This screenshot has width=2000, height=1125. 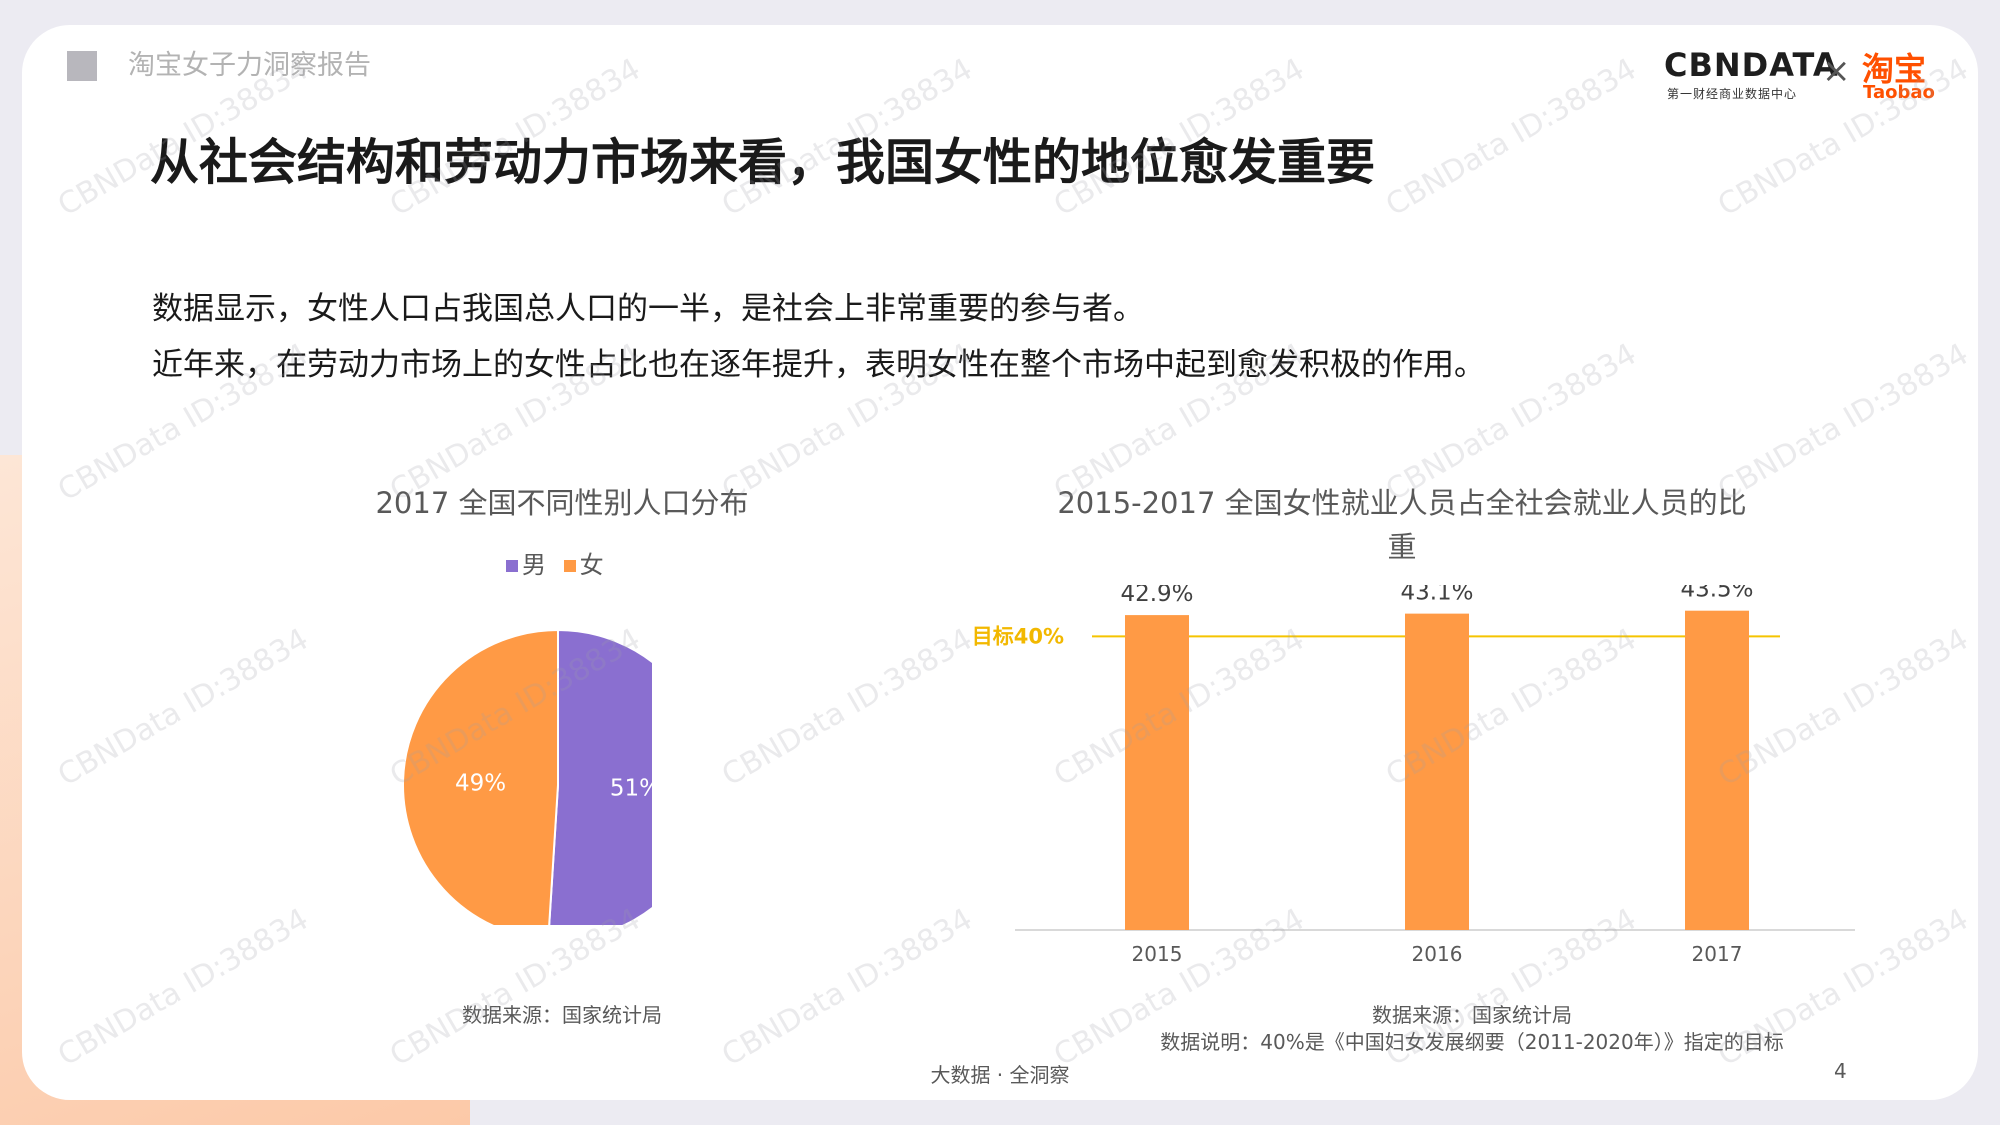 I want to click on x-tick-label-2015: 2015, so click(x=1157, y=954).